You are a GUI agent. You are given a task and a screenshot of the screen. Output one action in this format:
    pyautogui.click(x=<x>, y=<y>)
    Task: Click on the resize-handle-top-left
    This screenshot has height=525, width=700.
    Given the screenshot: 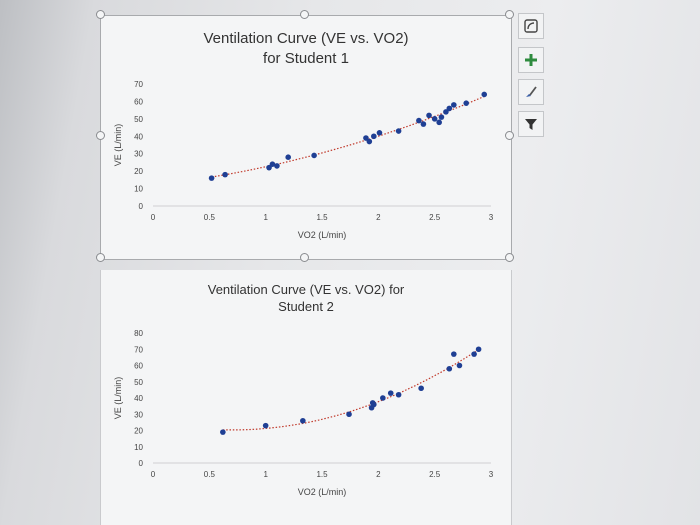 What is the action you would take?
    pyautogui.click(x=100, y=14)
    